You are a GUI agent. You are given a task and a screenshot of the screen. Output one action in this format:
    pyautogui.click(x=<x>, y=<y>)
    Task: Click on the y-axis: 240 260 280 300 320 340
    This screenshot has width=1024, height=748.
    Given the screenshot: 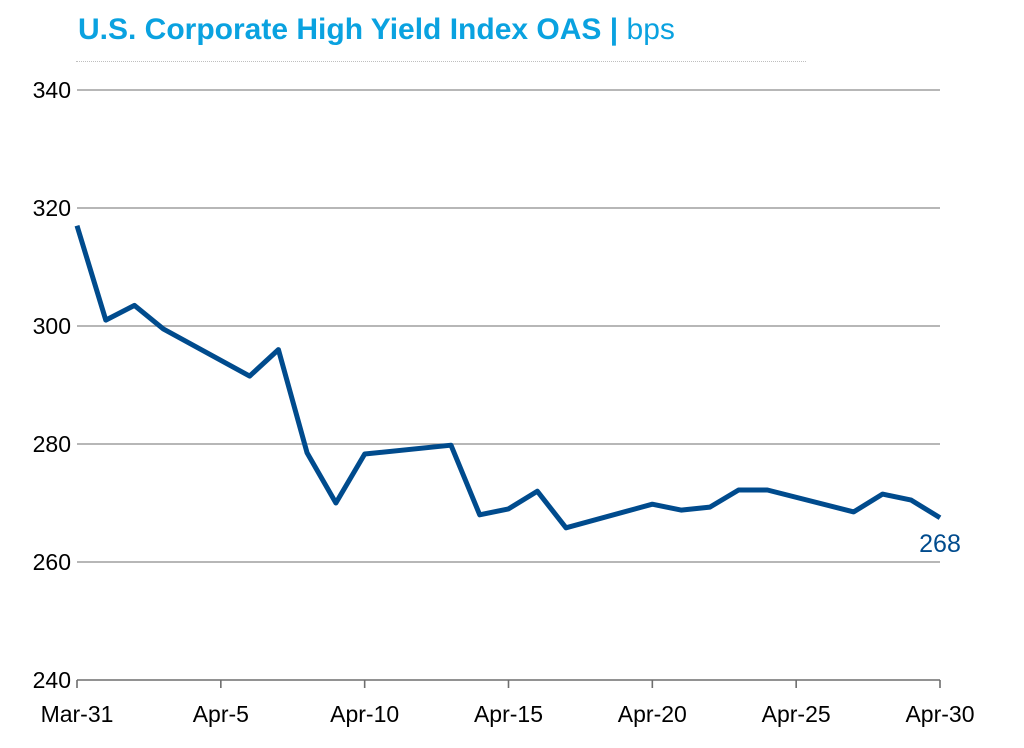 What is the action you would take?
    pyautogui.click(x=52, y=385)
    